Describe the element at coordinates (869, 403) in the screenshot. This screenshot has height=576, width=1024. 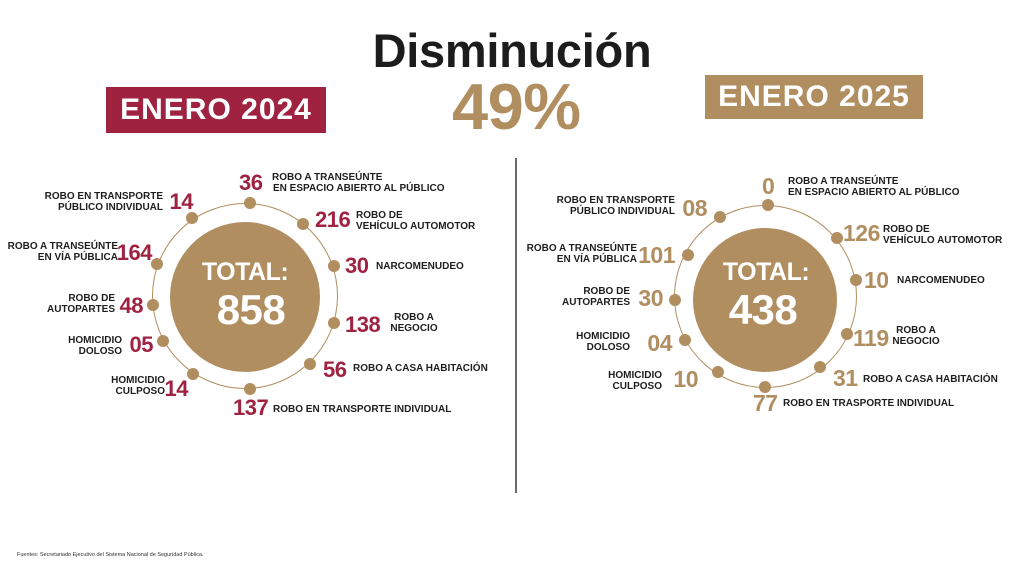
I see `item-label: ROBO EN TRASPORTE INDIVIDUAL` at that location.